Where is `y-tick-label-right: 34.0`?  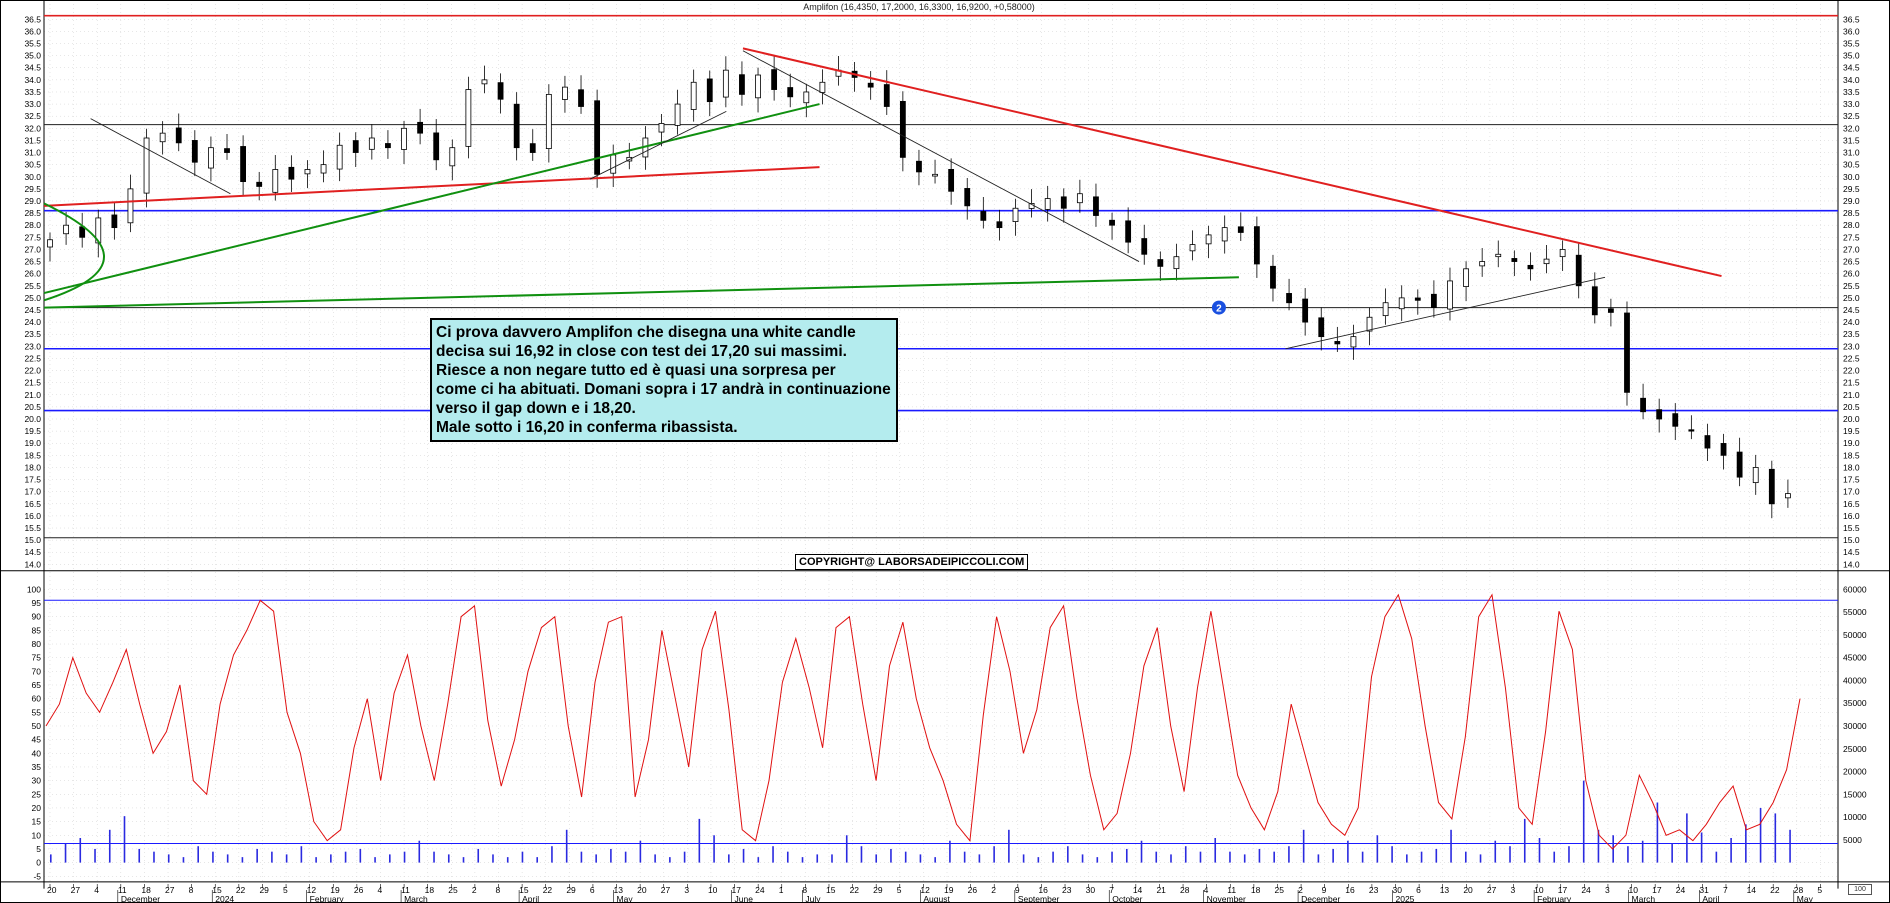 y-tick-label-right: 34.0 is located at coordinates (1851, 80).